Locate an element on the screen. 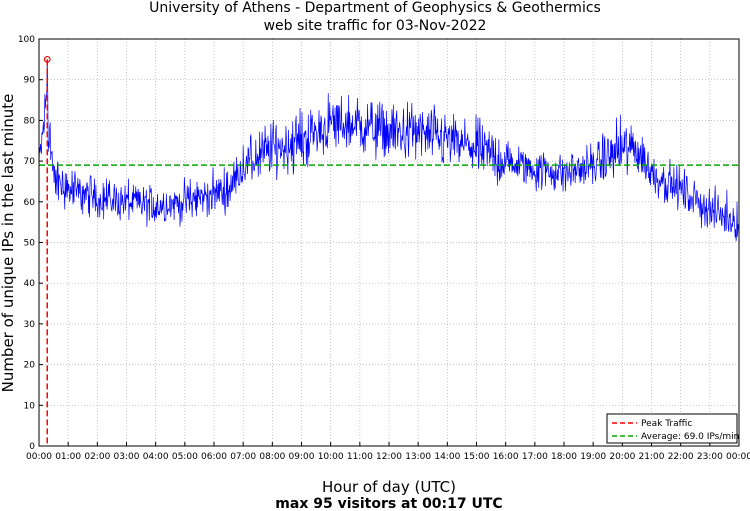 This screenshot has height=511, width=750. x-tick-label: 15:00 is located at coordinates (477, 457).